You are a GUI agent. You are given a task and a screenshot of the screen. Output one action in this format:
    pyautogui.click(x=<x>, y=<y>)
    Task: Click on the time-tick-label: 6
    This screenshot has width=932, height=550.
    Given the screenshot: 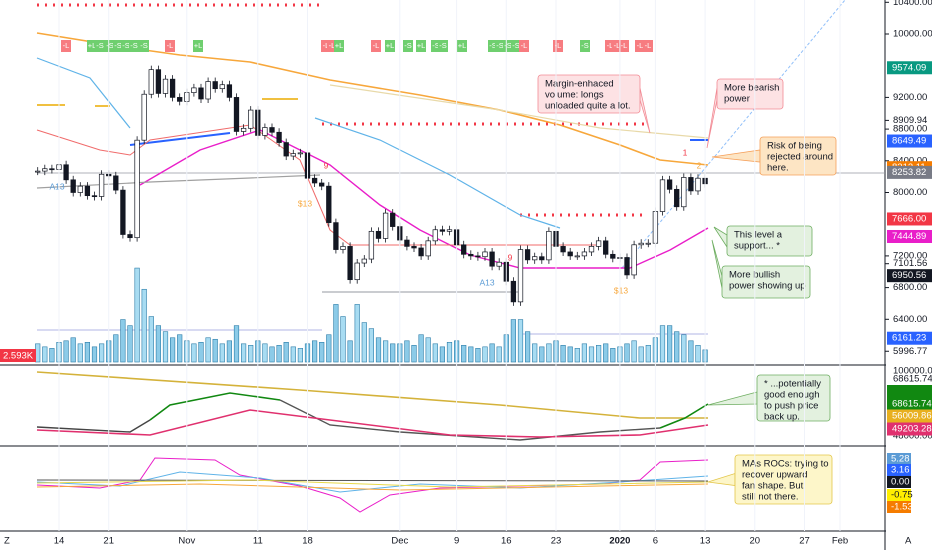 What is the action you would take?
    pyautogui.click(x=655, y=541)
    